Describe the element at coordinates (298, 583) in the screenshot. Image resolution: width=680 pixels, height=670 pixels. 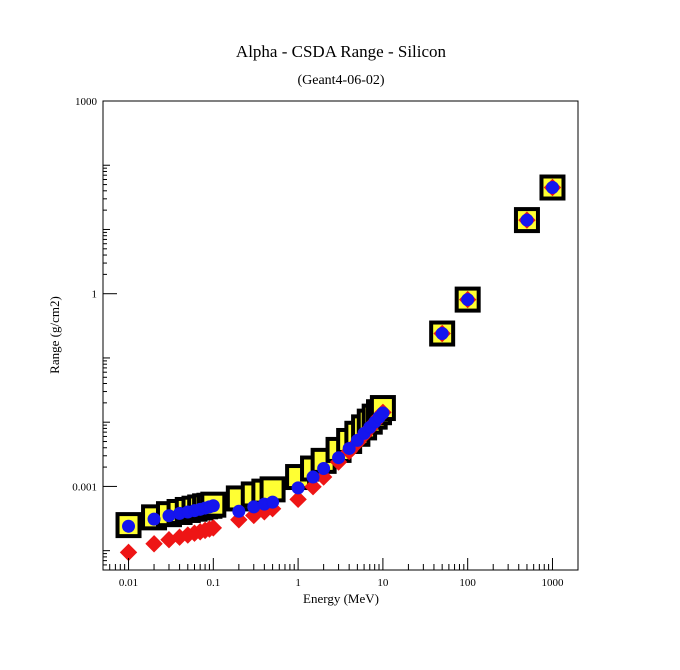
I see `x-tick-label: 1` at that location.